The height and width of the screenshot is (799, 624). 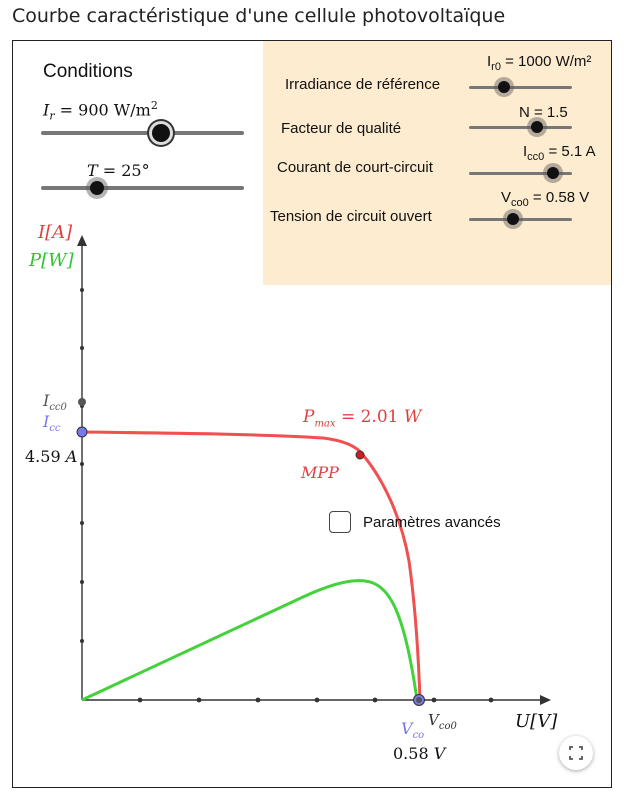 I want to click on vco0-point, so click(x=419, y=700).